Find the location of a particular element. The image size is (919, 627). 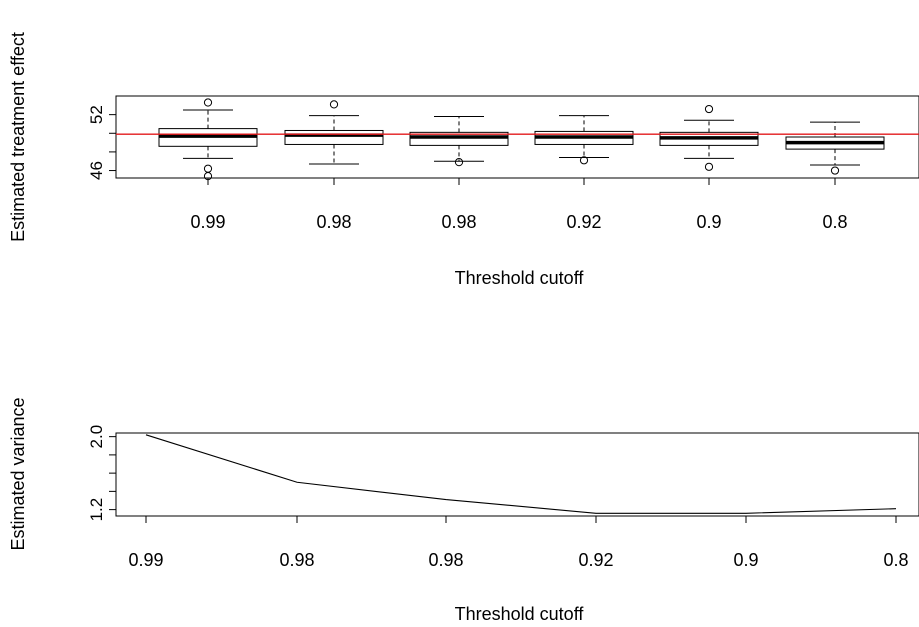

variance-series-line is located at coordinates (521, 474).